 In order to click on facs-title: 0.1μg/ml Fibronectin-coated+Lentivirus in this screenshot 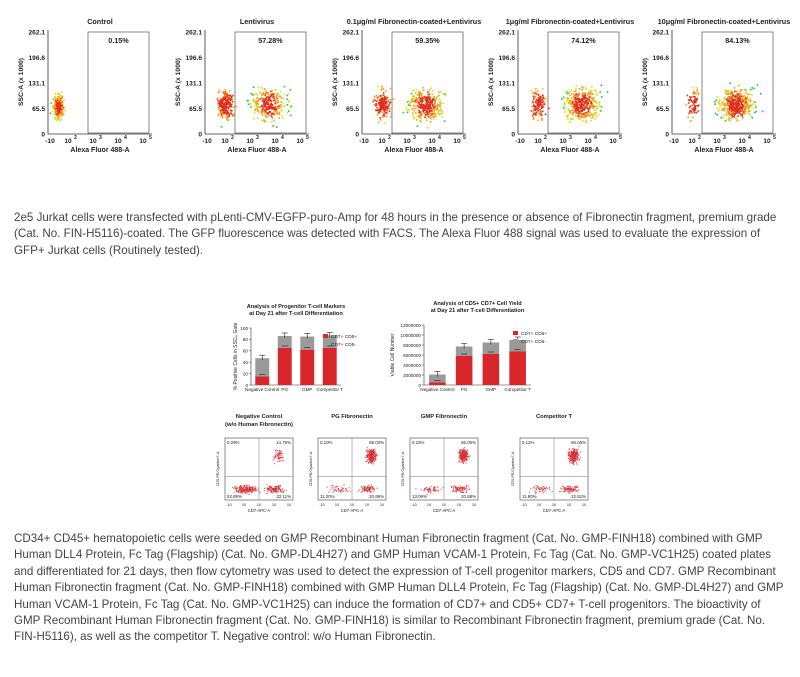, I will do `click(414, 21)`.